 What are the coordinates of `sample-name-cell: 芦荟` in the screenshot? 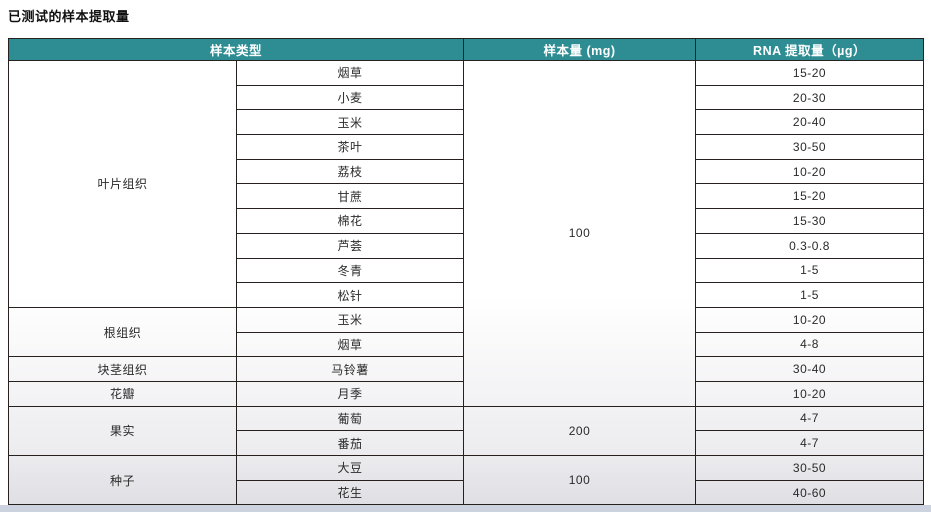 It's located at (350, 245).